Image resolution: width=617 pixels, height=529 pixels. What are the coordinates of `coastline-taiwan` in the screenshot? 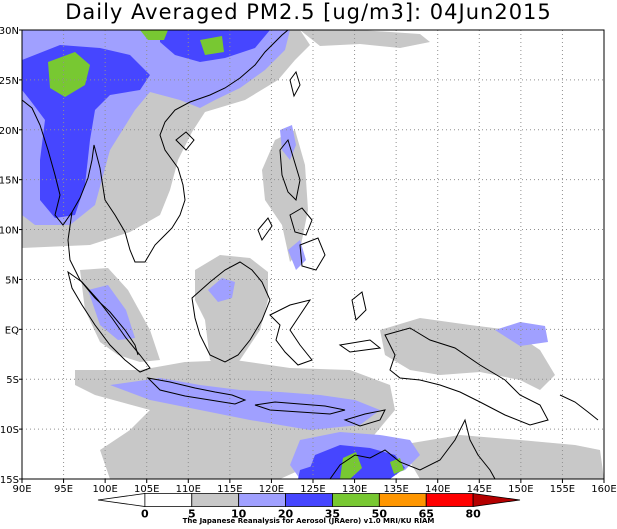 It's located at (295, 84).